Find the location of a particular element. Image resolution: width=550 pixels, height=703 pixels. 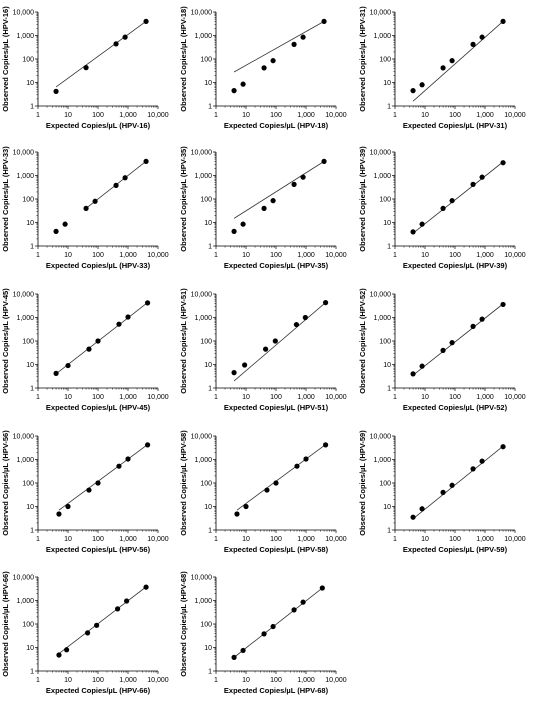

y-axis-title: Observed Copies/µL (HPV-45) is located at coordinates (5, 341).